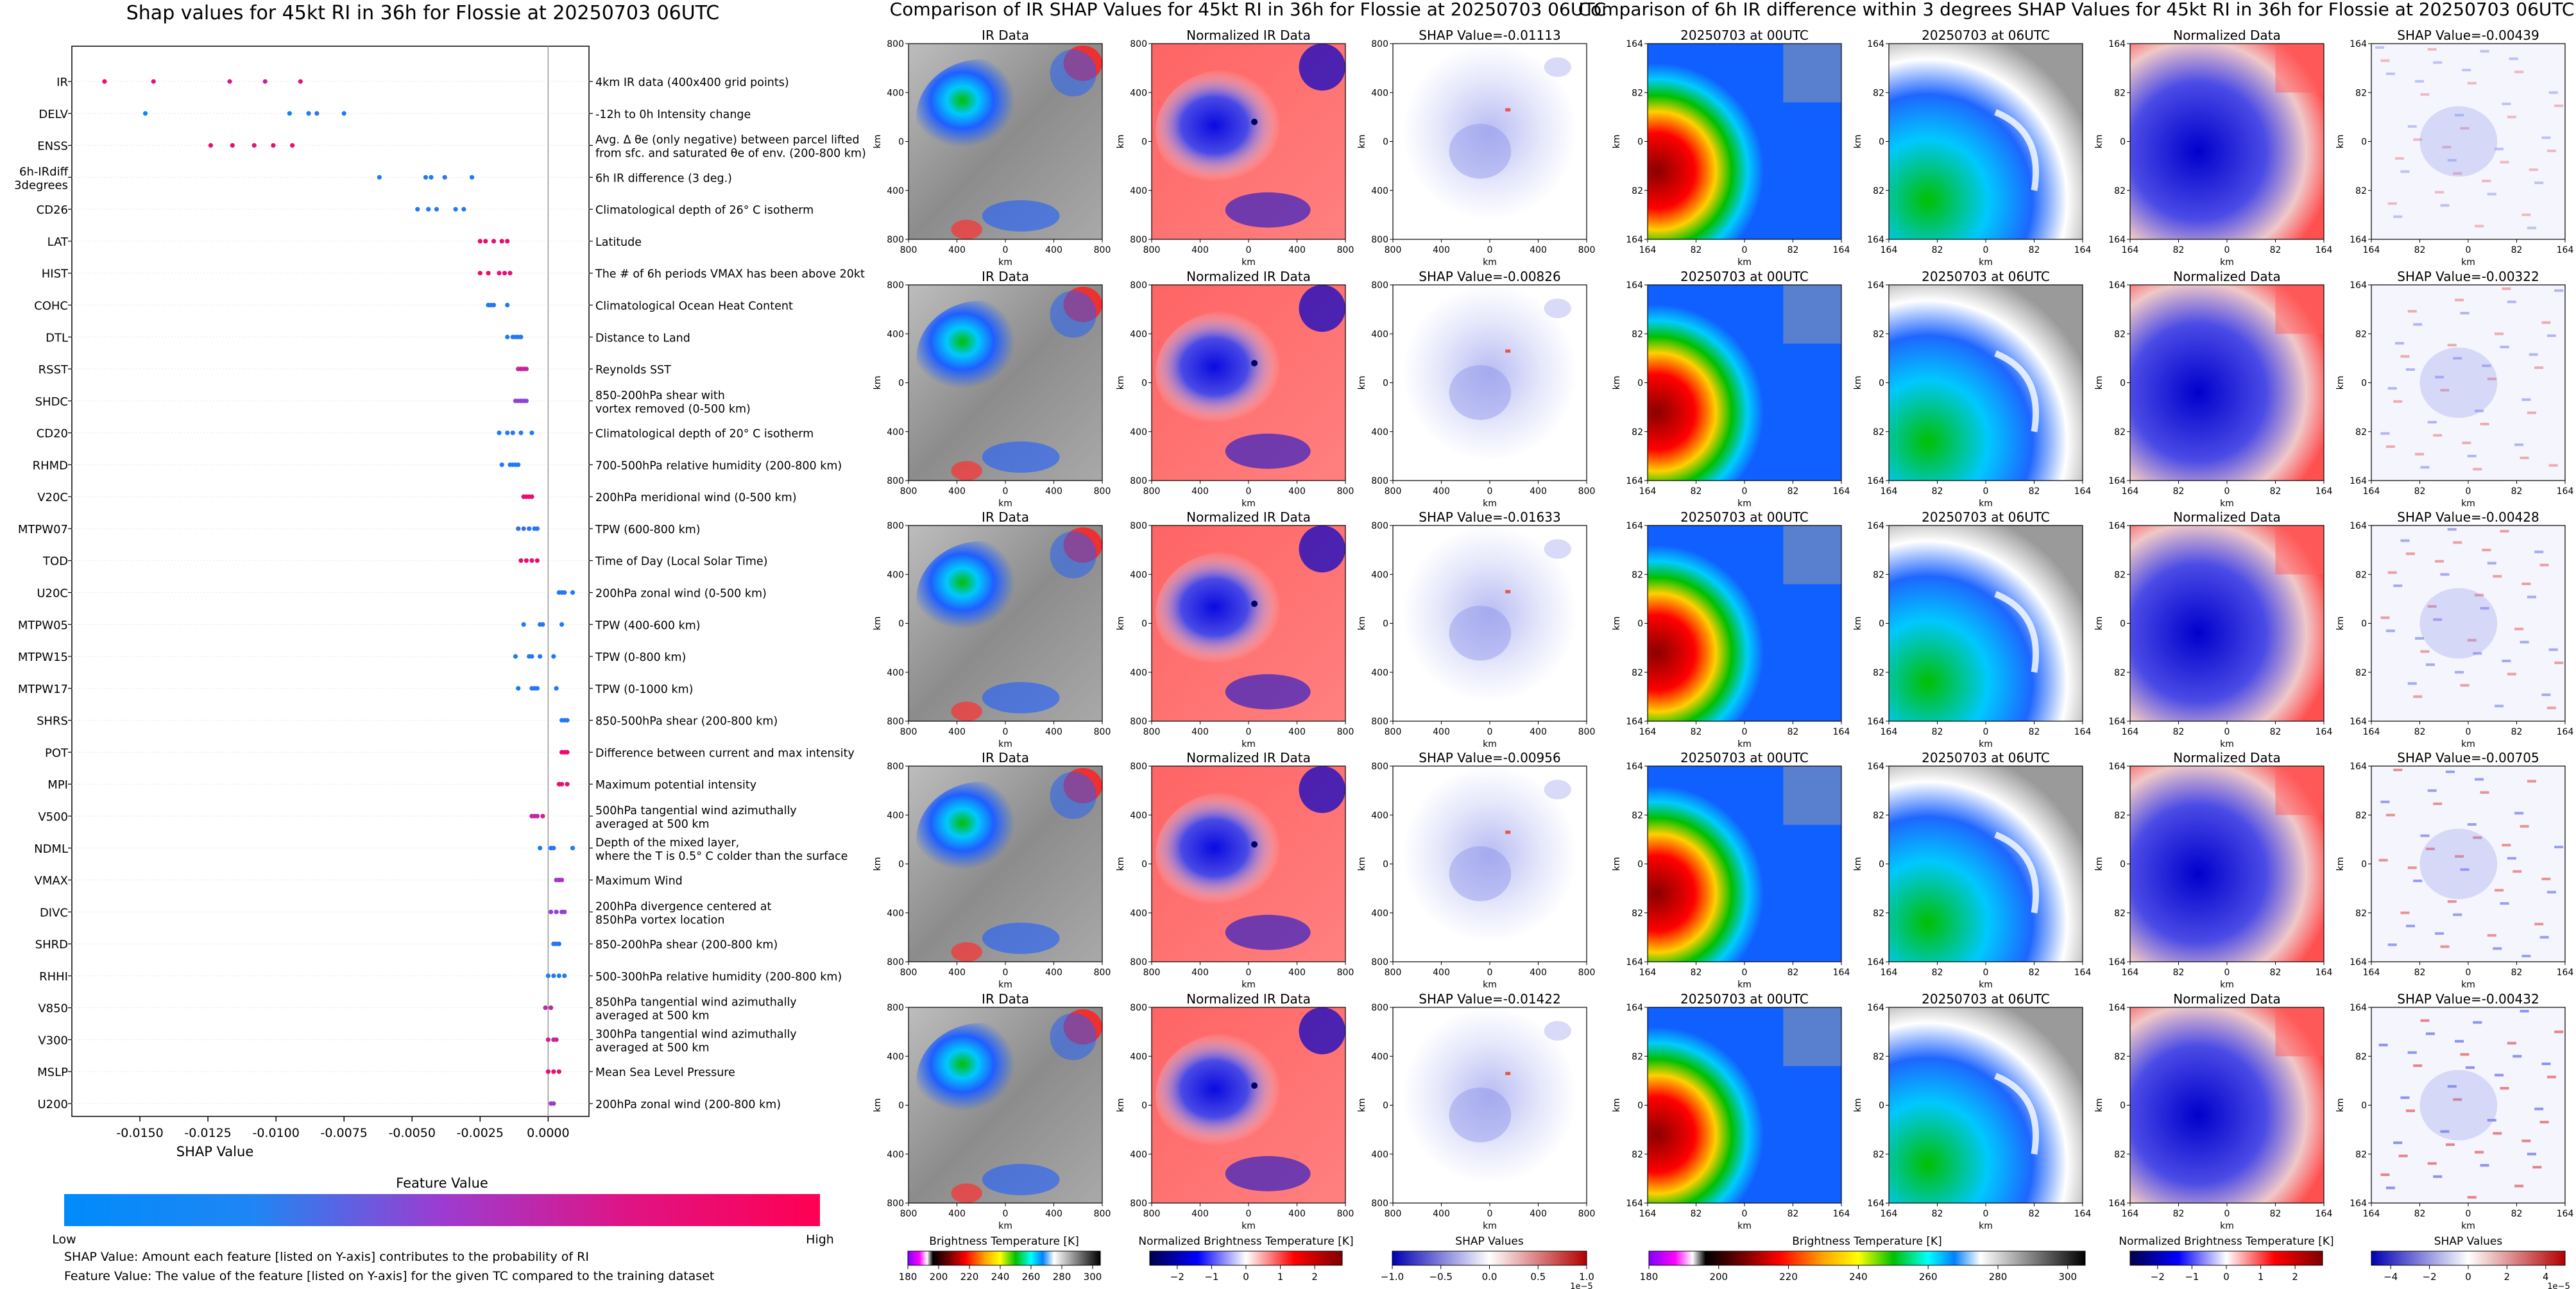 The width and height of the screenshot is (2576, 1289). Describe the element at coordinates (1489, 999) in the screenshot. I see `panel-title: SHAP Value=-0.01422` at that location.